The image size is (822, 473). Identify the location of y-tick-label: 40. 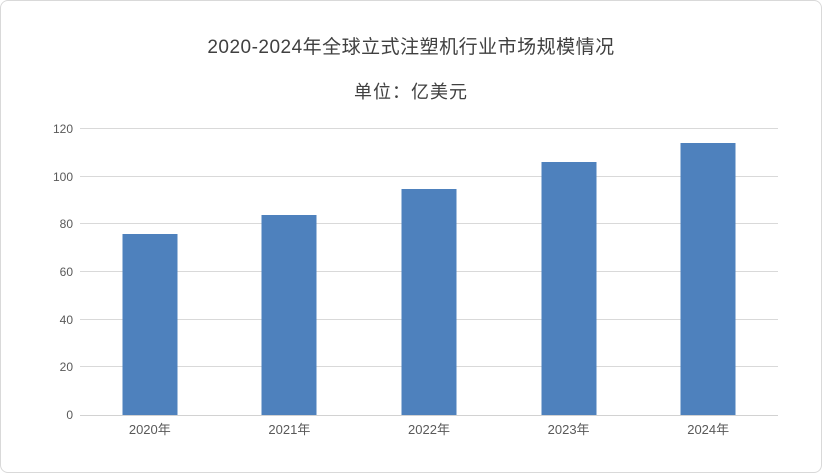
(66, 319).